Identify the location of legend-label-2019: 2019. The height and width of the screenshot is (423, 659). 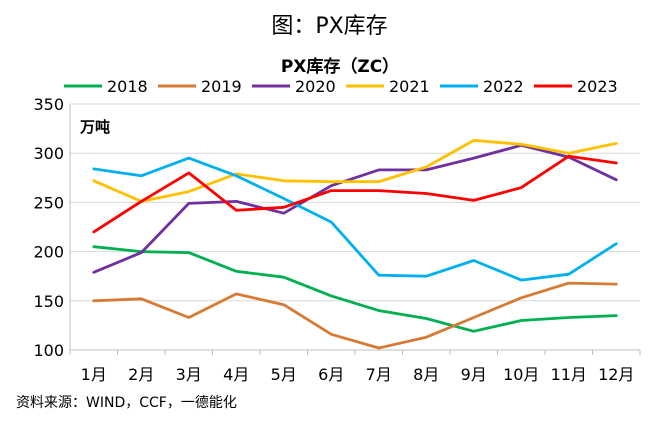
(221, 86).